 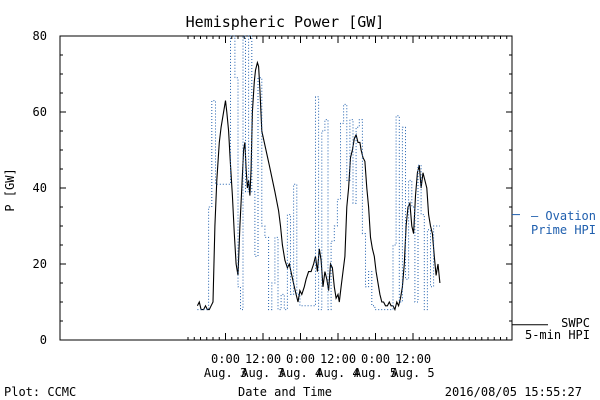 I want to click on chart-title: Hemispheric Power [GW], so click(x=285, y=22).